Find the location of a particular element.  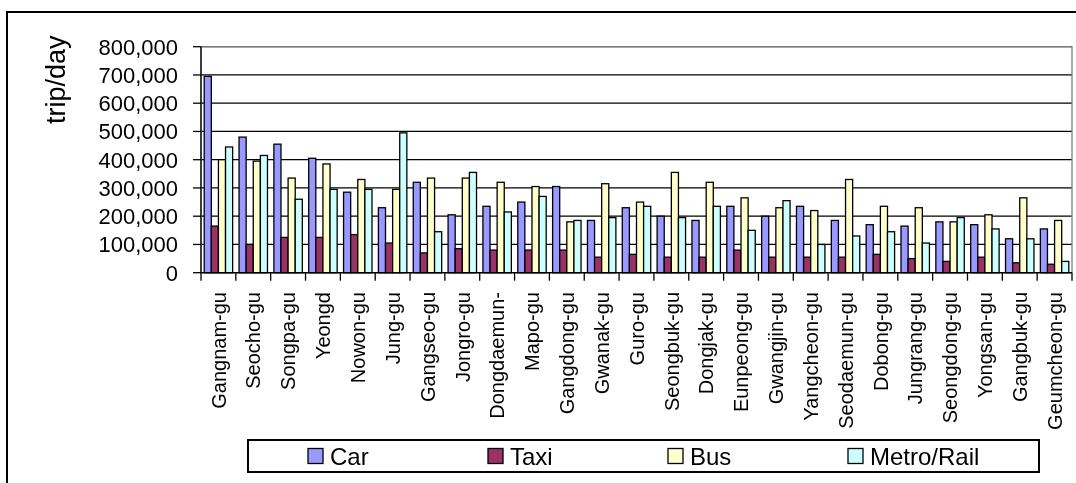

x-tick-label: Gwangjin-gu is located at coordinates (776, 348).